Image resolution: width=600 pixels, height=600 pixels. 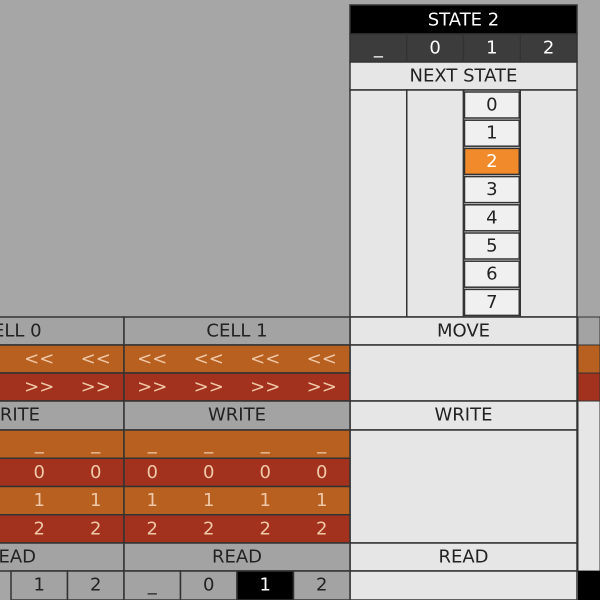 I want to click on next-state-label: NEXT STATE, so click(x=464, y=76).